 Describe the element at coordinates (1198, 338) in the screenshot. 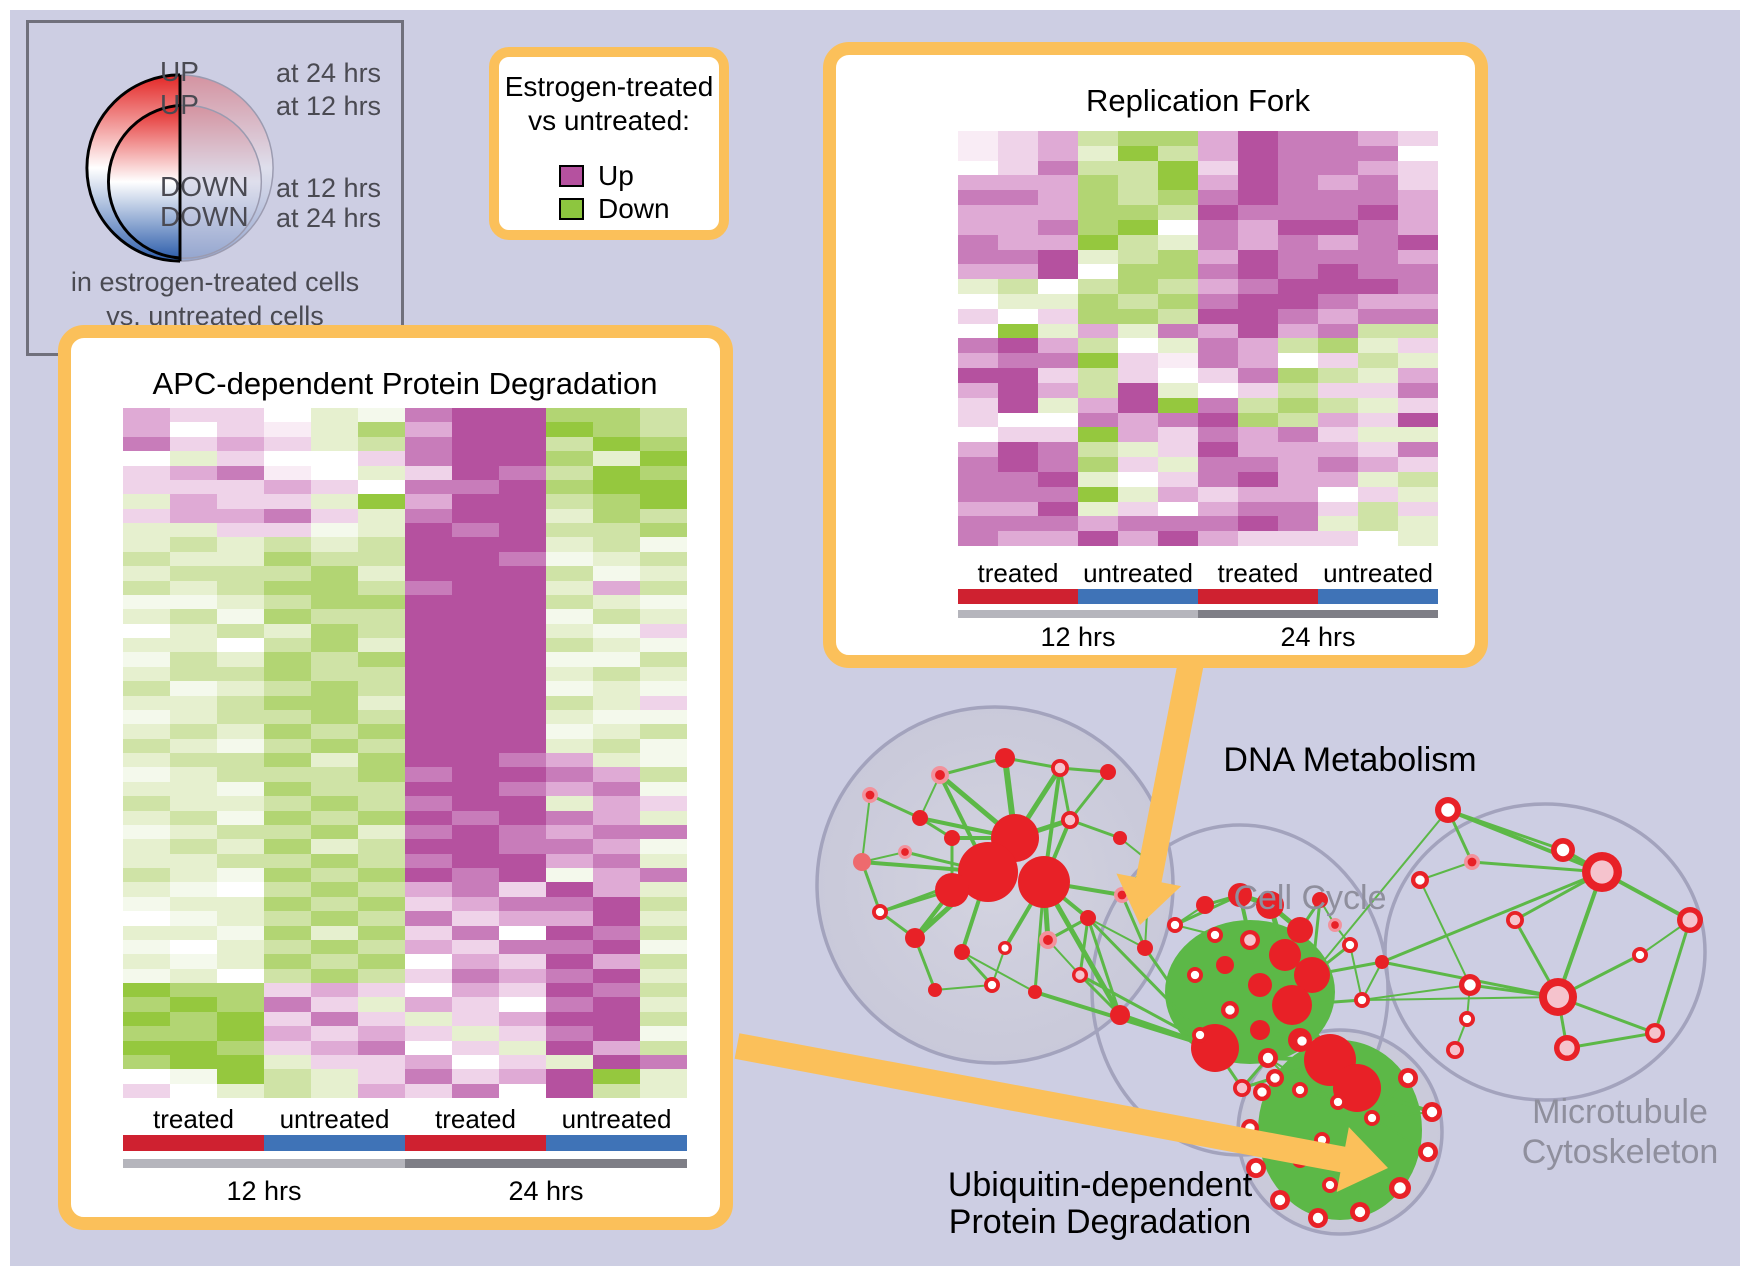

I see `replication-fork-heatmap` at that location.